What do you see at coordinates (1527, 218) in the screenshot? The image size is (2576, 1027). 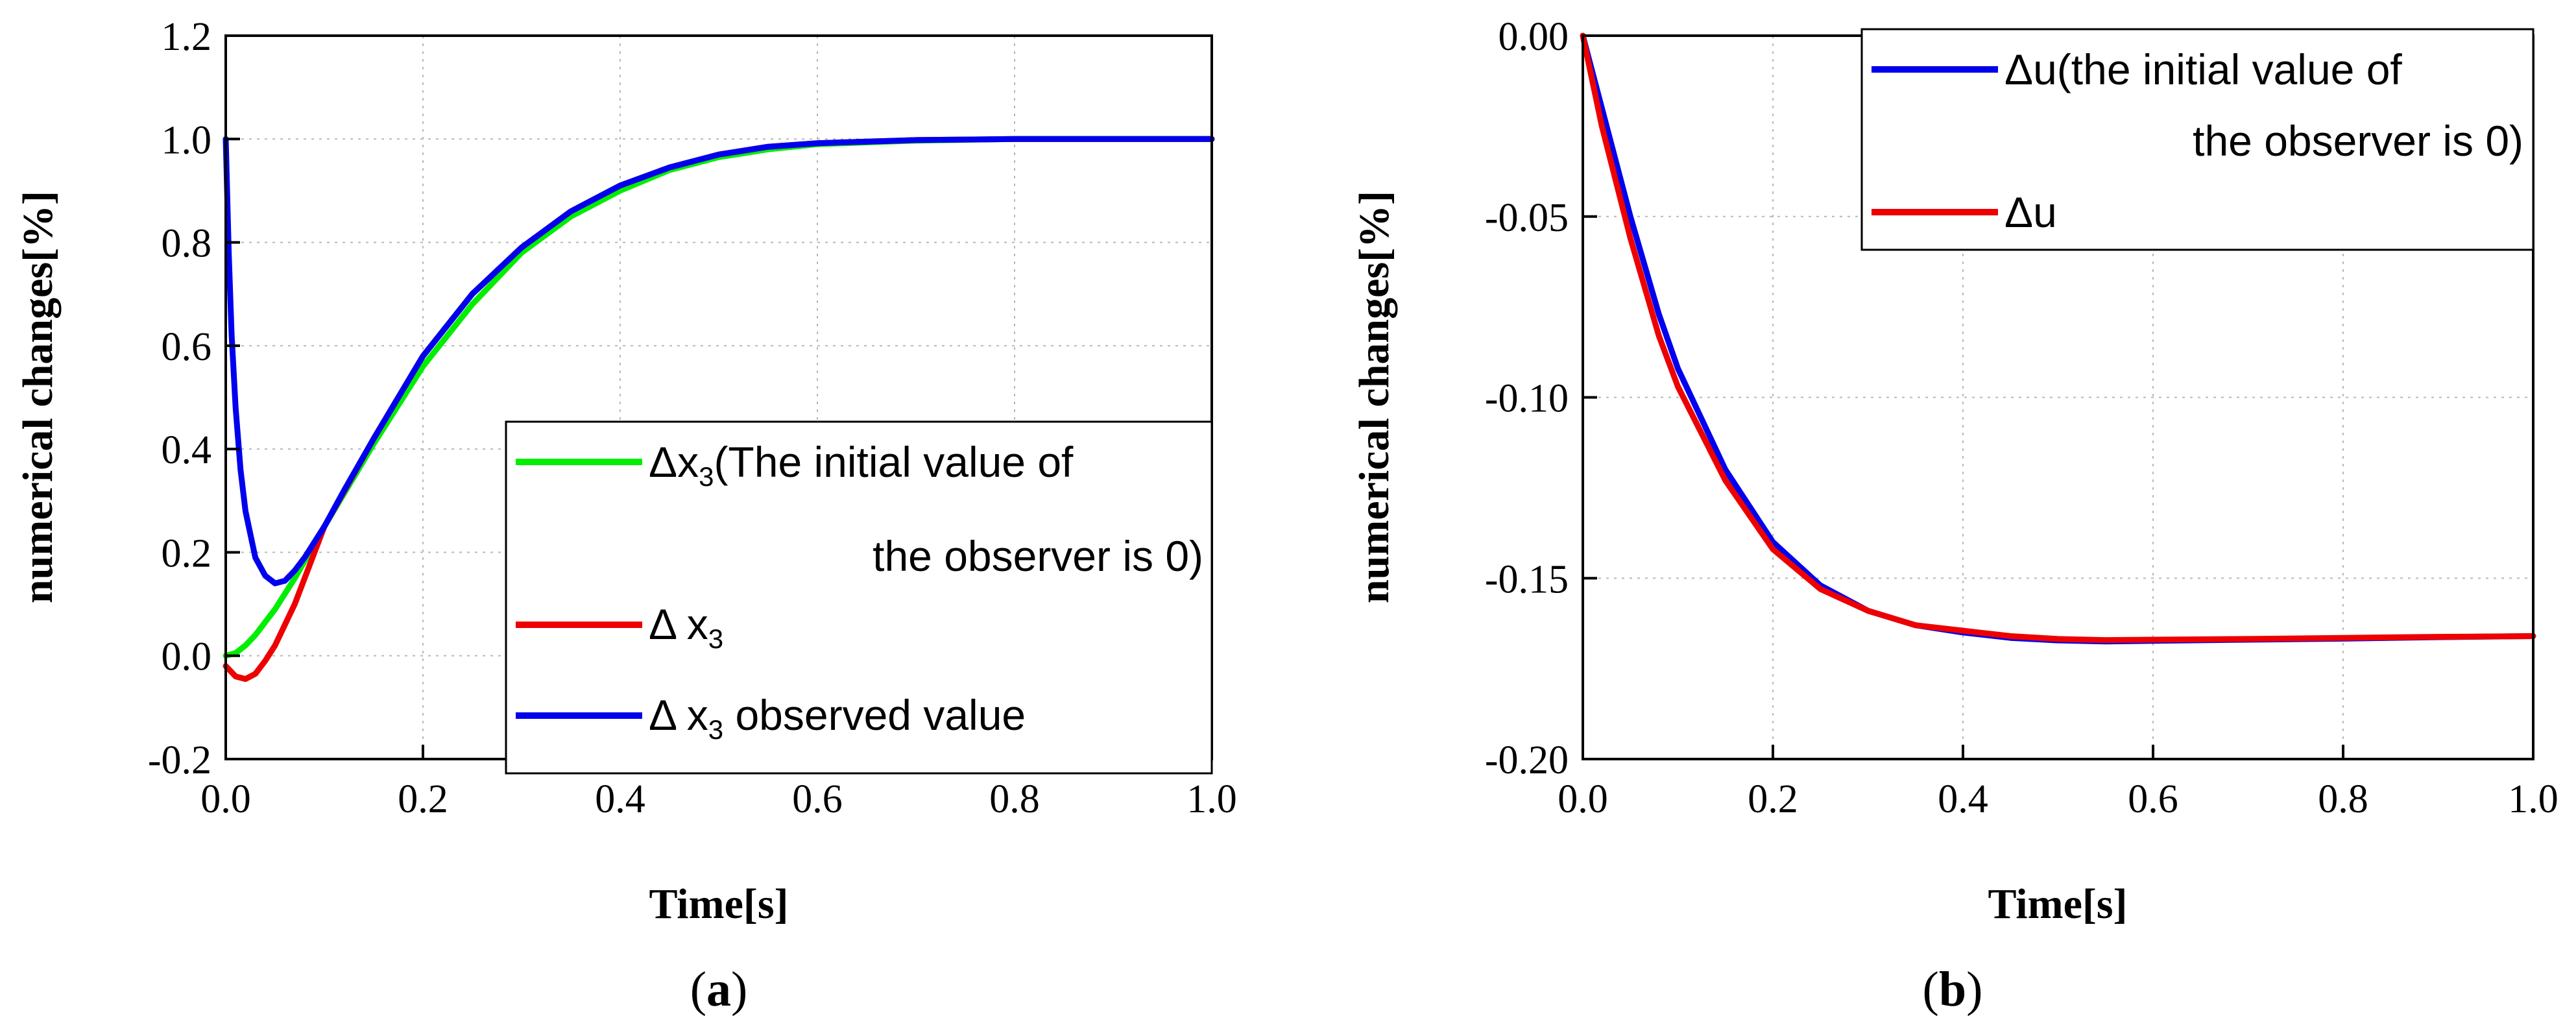 I see `chart-b-y-tick-label: -0.05` at bounding box center [1527, 218].